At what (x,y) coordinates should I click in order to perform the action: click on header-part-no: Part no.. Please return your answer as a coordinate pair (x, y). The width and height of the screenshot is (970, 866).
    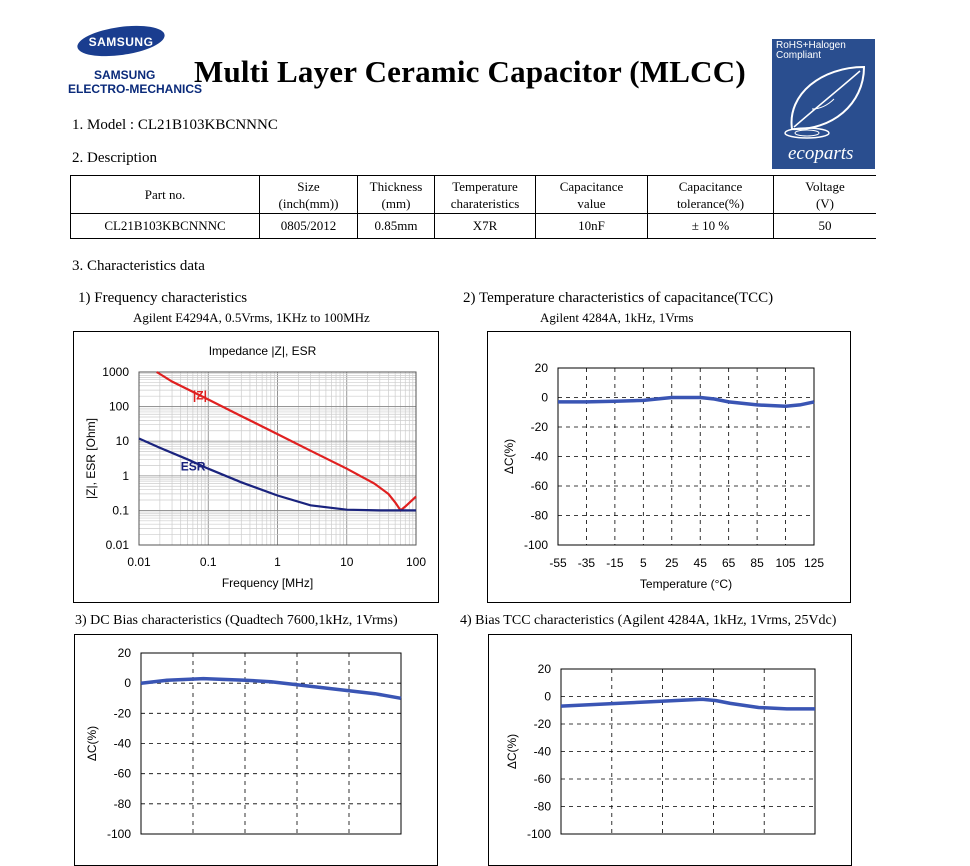
    Looking at the image, I should click on (165, 194).